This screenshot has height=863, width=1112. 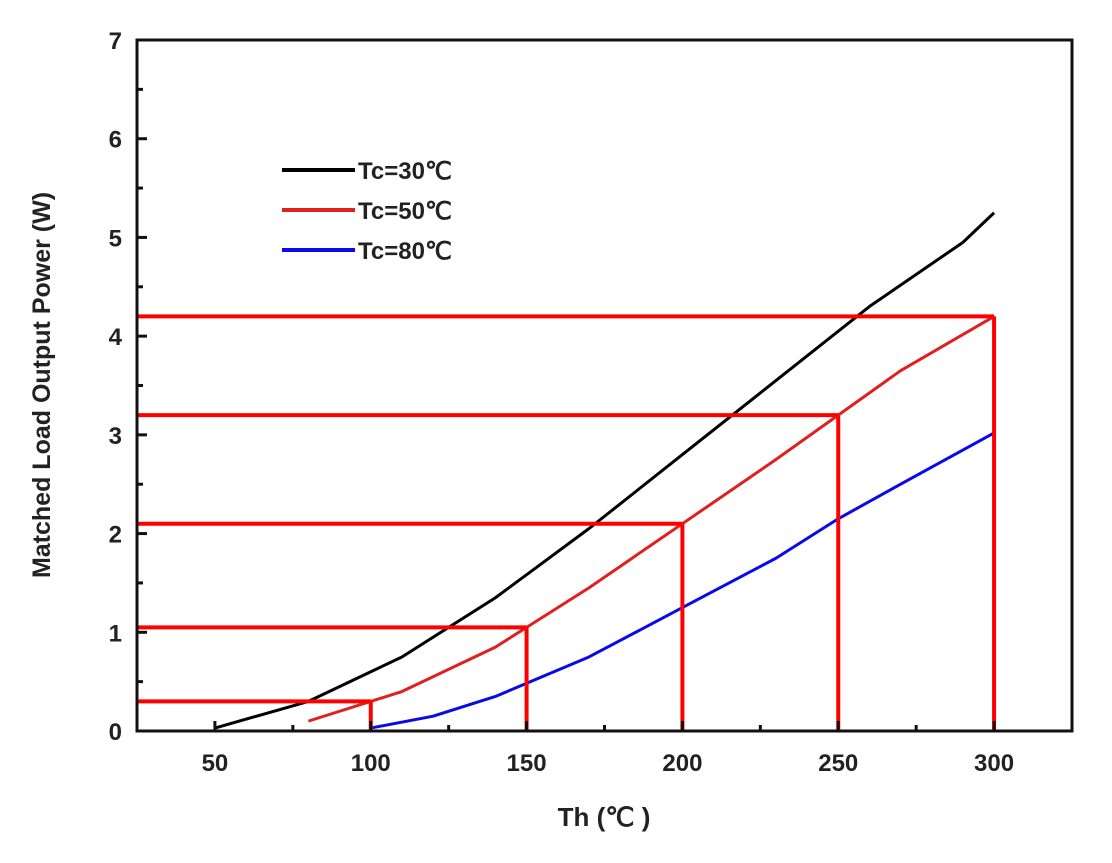 What do you see at coordinates (115, 732) in the screenshot?
I see `y-tick-label: 0` at bounding box center [115, 732].